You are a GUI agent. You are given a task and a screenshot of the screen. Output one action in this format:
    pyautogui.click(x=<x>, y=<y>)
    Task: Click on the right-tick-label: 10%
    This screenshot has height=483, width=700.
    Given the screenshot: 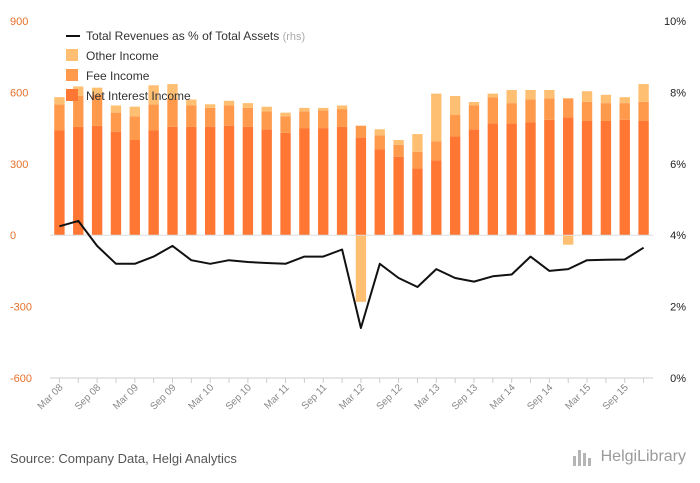 What is the action you would take?
    pyautogui.click(x=675, y=22)
    